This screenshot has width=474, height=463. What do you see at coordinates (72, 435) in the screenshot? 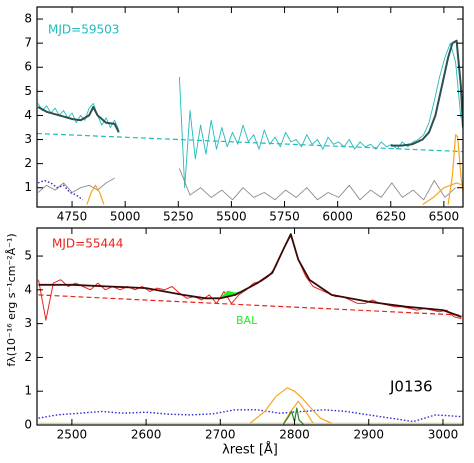
I see `x-tick-label: 2500` at bounding box center [72, 435].